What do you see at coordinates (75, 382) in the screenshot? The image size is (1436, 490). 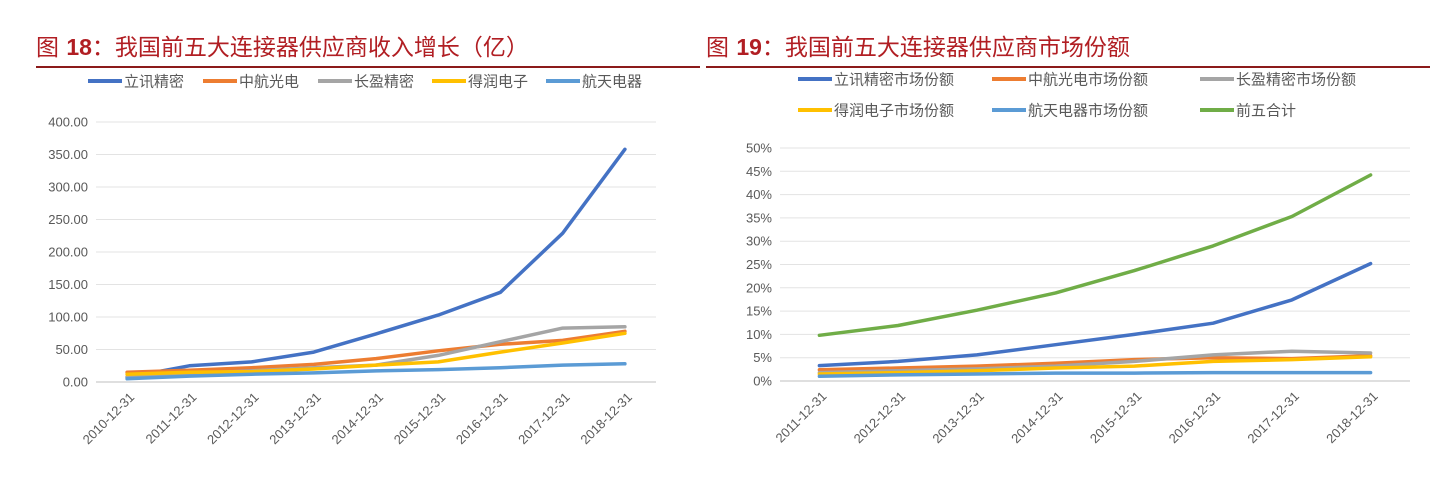 I see `y-tick-label: 0.00` at bounding box center [75, 382].